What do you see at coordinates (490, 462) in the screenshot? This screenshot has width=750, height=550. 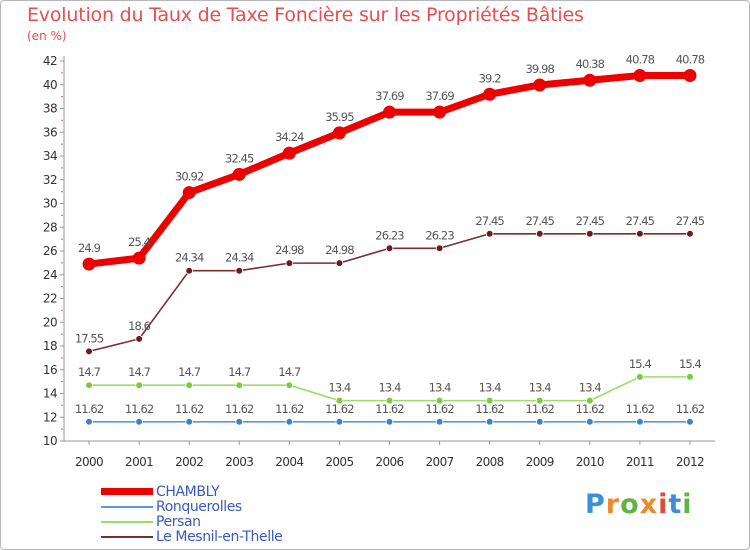 I see `x-tick-label: 2008` at bounding box center [490, 462].